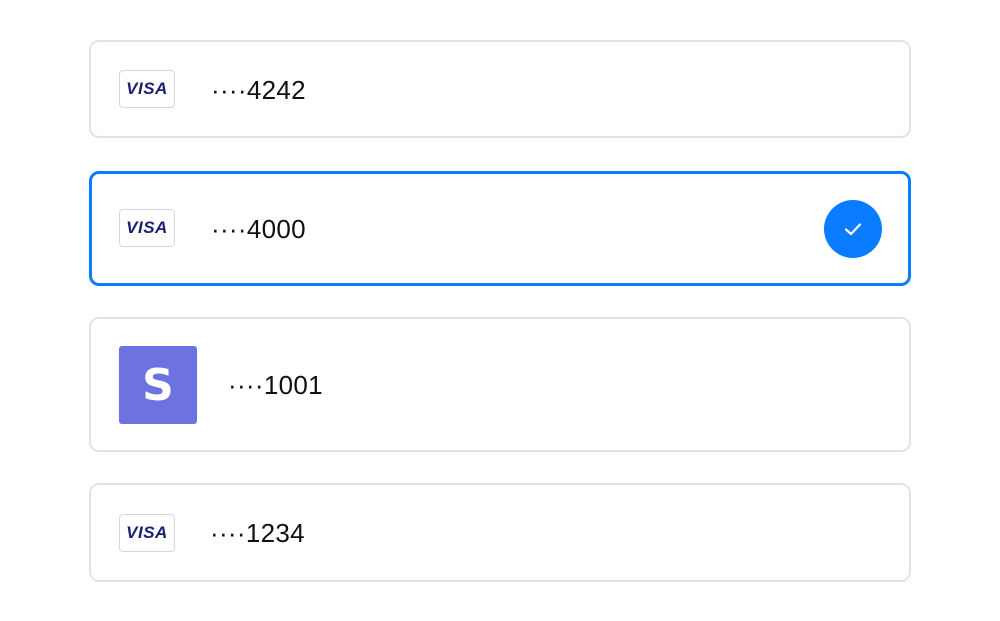 This screenshot has height=621, width=1000. Describe the element at coordinates (258, 229) in the screenshot. I see `masked-card-number: ····4000` at that location.